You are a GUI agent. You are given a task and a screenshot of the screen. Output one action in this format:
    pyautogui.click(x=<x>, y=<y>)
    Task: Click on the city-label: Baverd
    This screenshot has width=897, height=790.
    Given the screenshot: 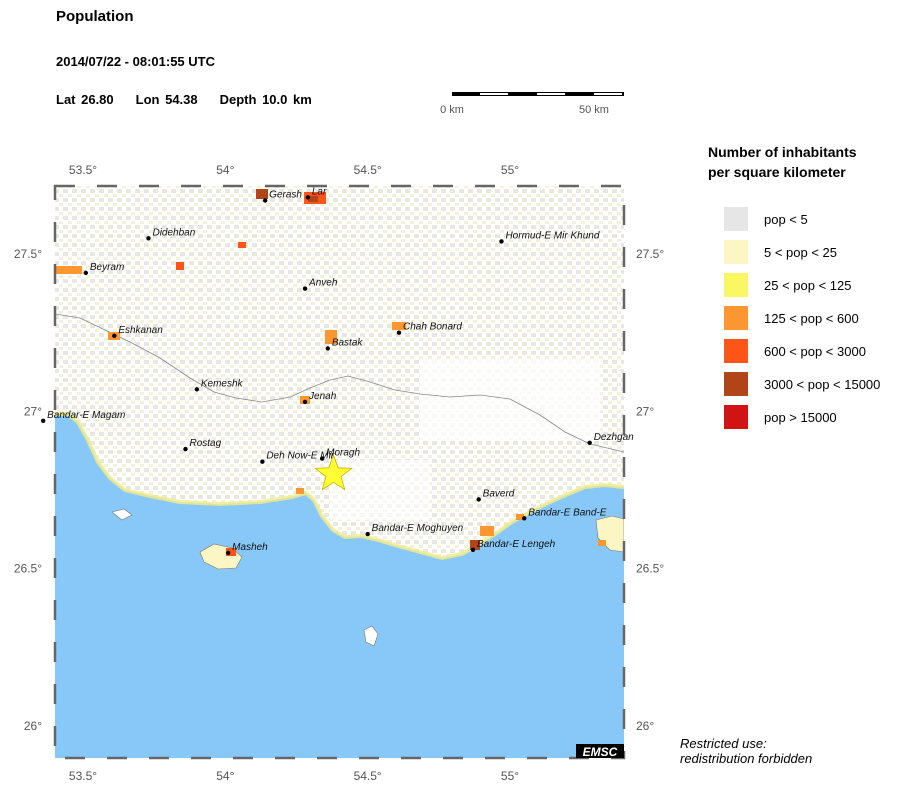 What is the action you would take?
    pyautogui.click(x=499, y=493)
    